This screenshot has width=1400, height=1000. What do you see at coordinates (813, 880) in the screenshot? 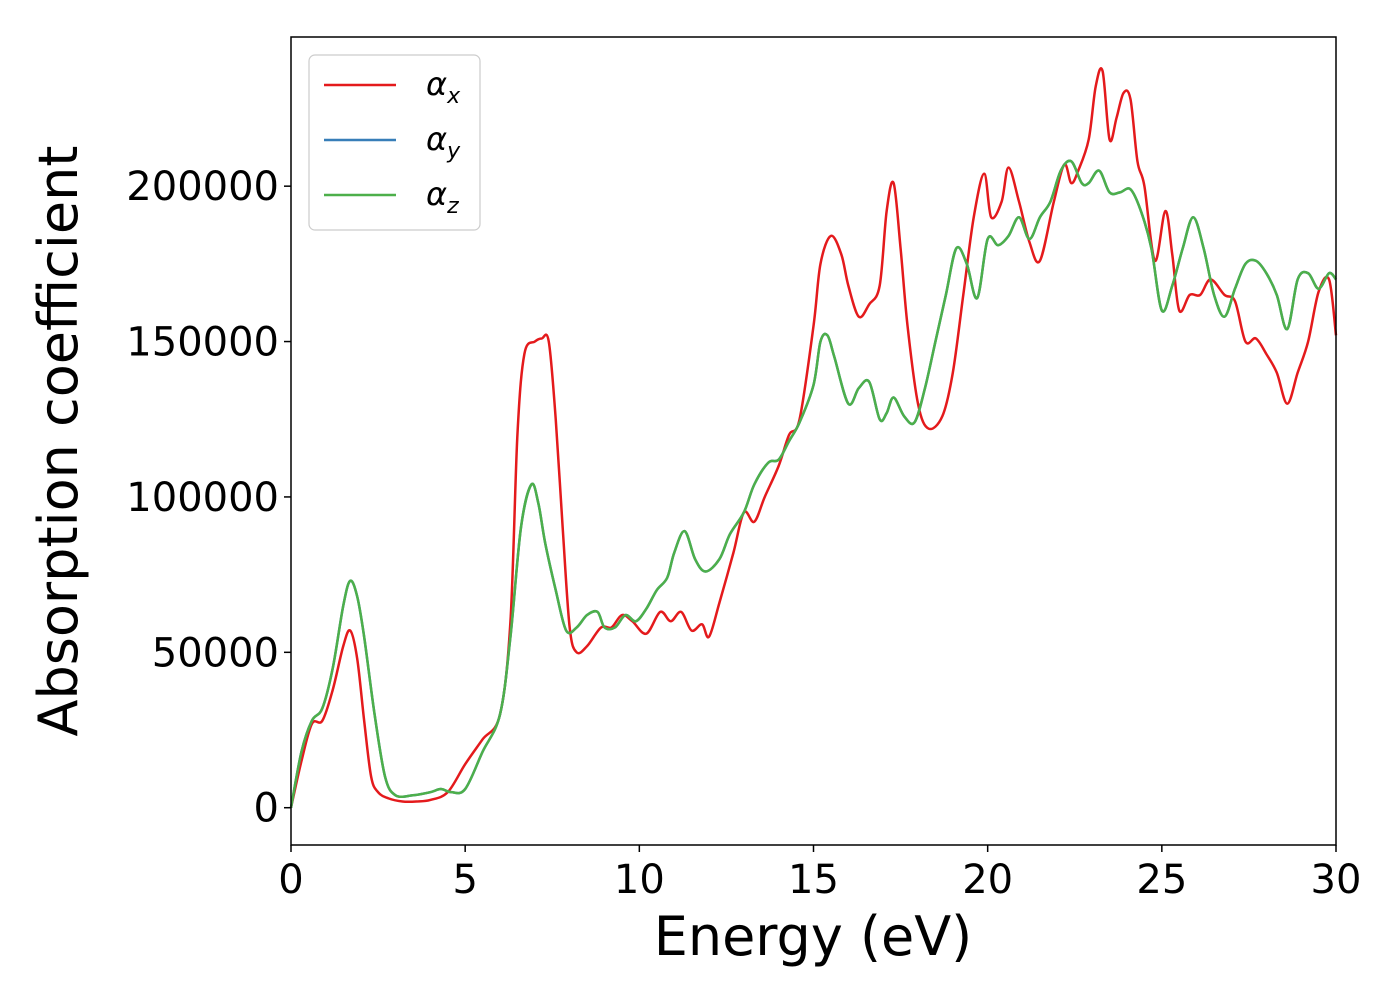
I see `x-tick-label: 15` at bounding box center [813, 880].